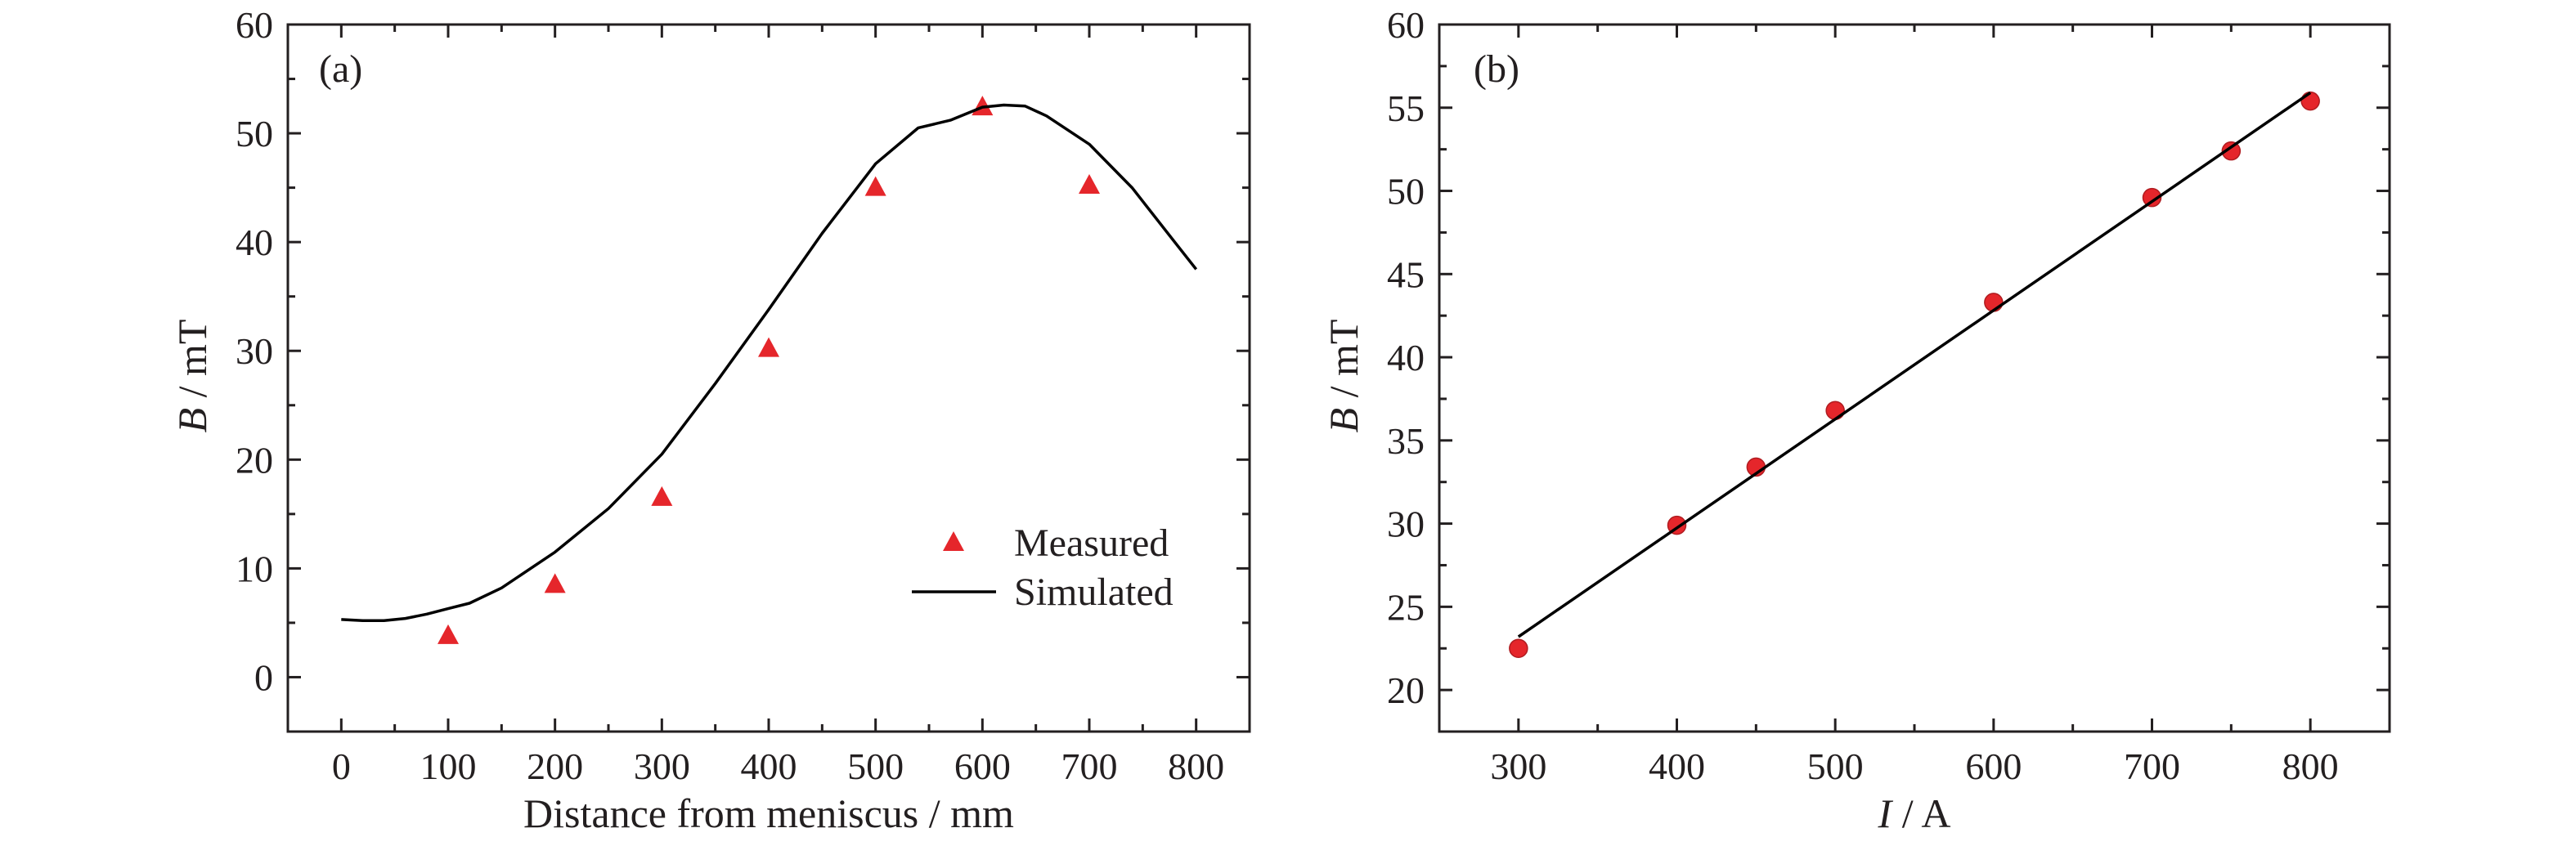 This screenshot has width=2576, height=846. Describe the element at coordinates (1406, 607) in the screenshot. I see `y-tick-label-b: 25` at that location.